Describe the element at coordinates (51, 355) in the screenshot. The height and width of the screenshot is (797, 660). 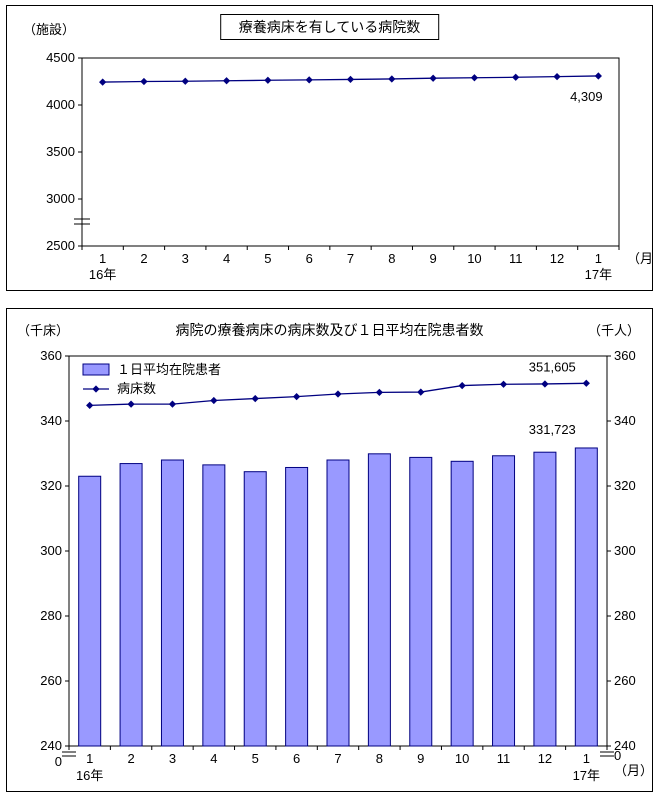
I see `left-tick-label: 360` at that location.